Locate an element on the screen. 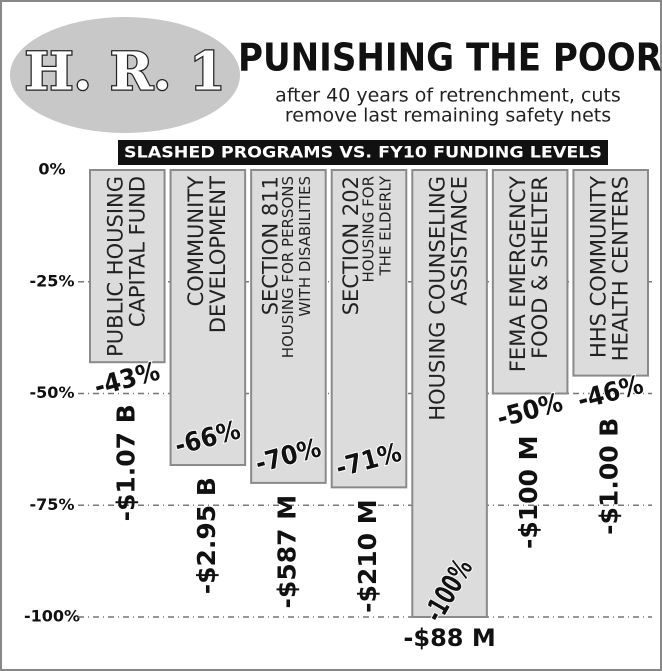 Image resolution: width=662 pixels, height=671 pixels. category-label: WITH DISABILITIES is located at coordinates (305, 246).